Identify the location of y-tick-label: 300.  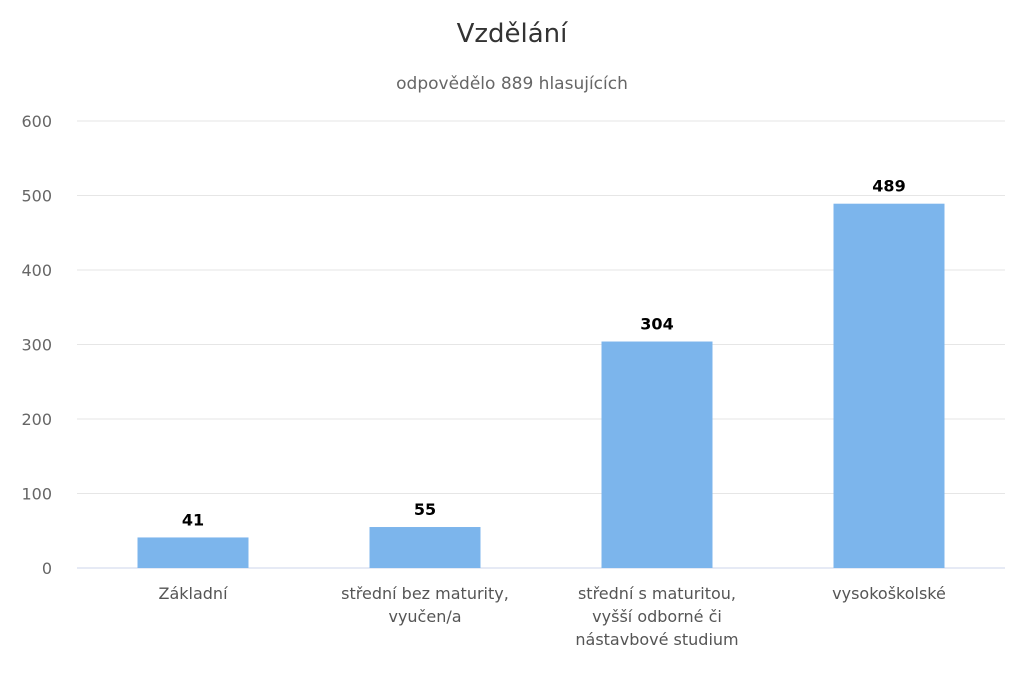
(36, 345).